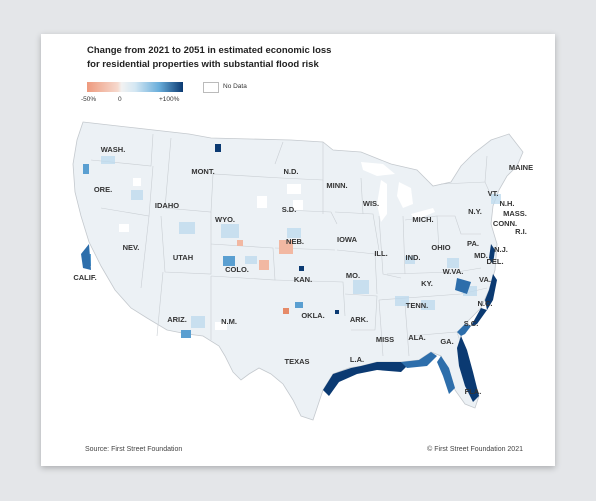 The height and width of the screenshot is (501, 596). Describe the element at coordinates (501, 249) in the screenshot. I see `state-label: N.J.` at that location.